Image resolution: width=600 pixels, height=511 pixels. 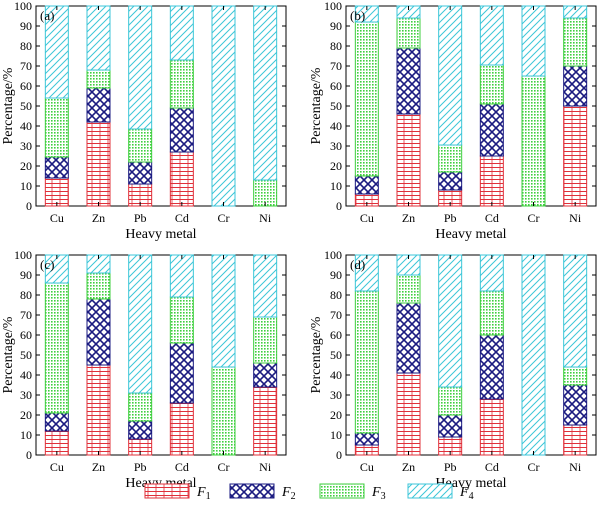 I want to click on x-tick-label: Pb, so click(x=140, y=218).